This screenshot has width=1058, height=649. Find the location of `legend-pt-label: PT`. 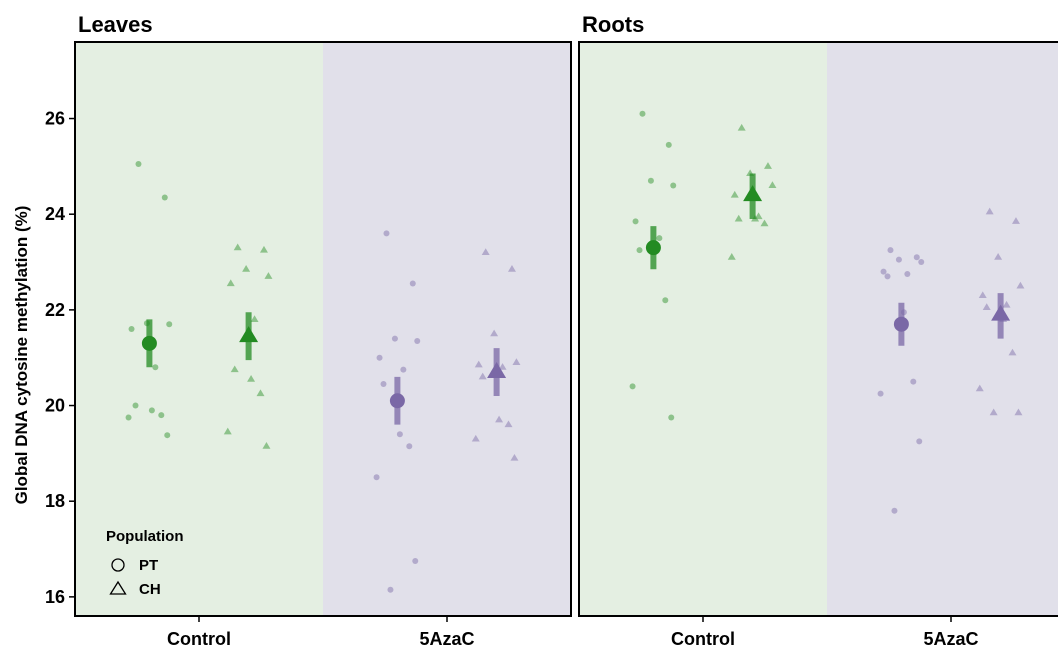

legend-pt-label: PT is located at coordinates (148, 565).